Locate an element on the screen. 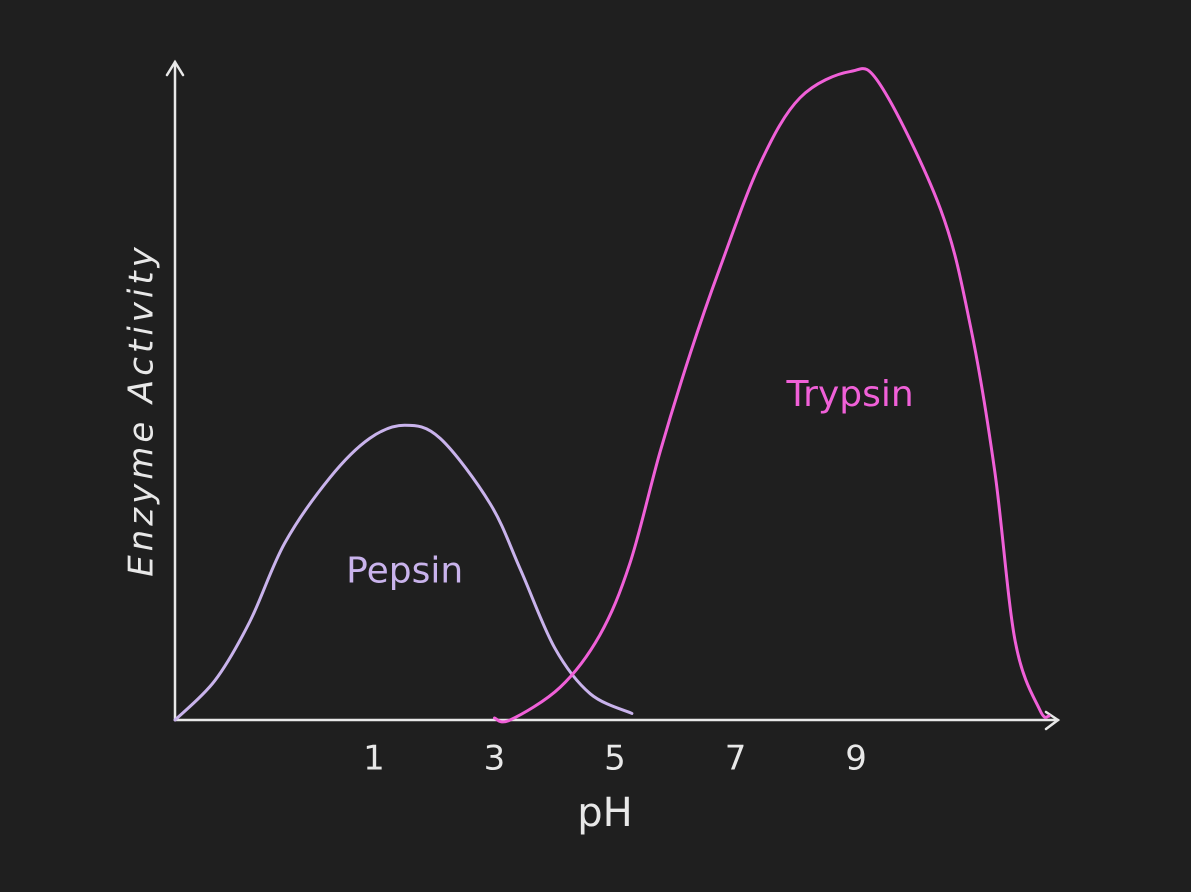  x-axis-label: pH is located at coordinates (604, 813).